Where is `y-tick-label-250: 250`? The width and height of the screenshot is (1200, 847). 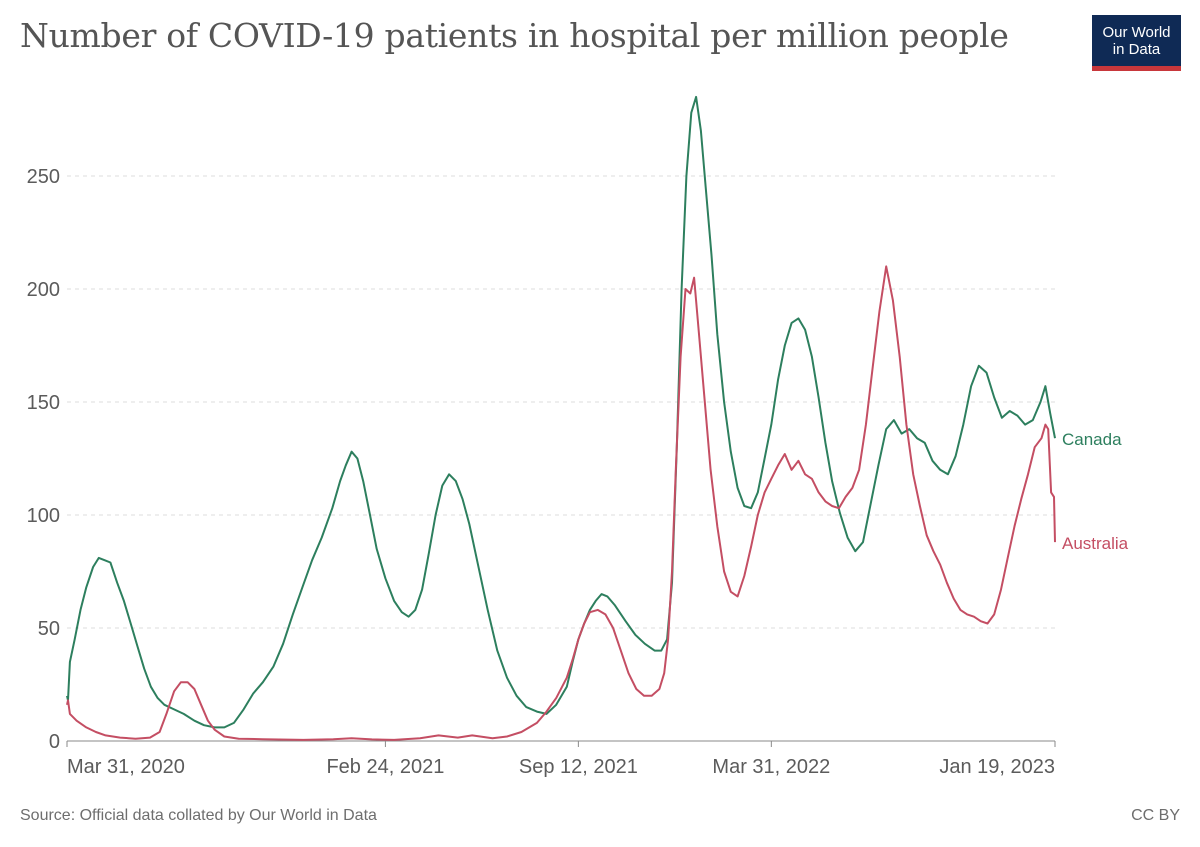 y-tick-label-250: 250 is located at coordinates (43, 177).